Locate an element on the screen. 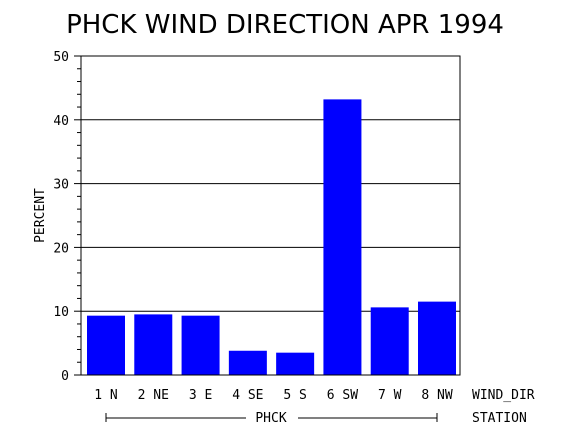  group-label: PHCK is located at coordinates (270, 418).